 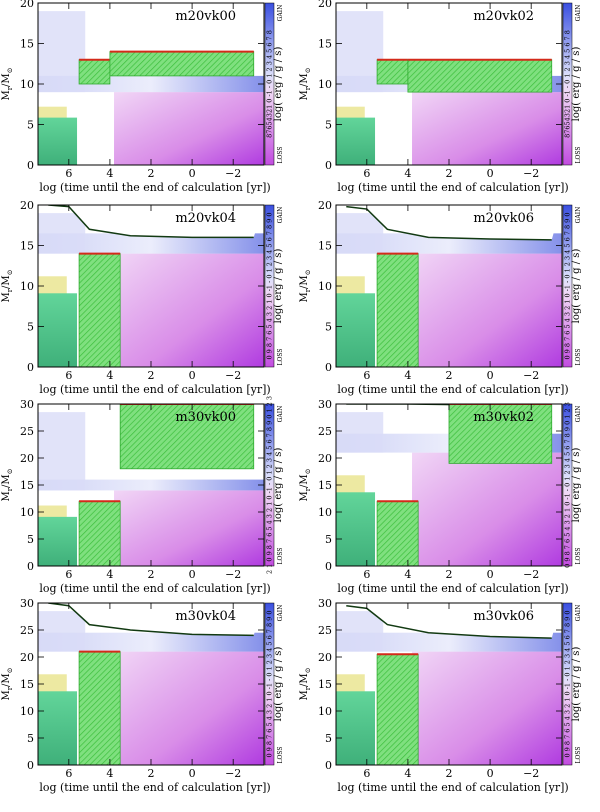 What do you see at coordinates (7, 83) in the screenshot?
I see `y-axis-label: Mr/M⊙` at bounding box center [7, 83].